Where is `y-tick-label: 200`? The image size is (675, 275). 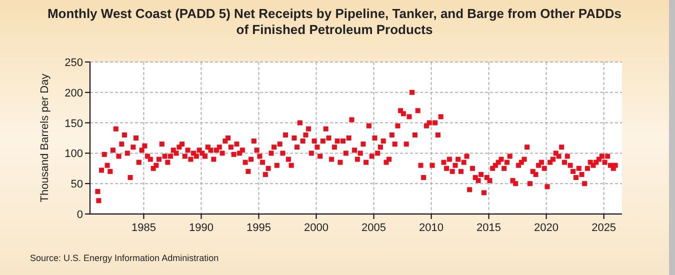
y-tick-label: 200 is located at coordinates (73, 93).